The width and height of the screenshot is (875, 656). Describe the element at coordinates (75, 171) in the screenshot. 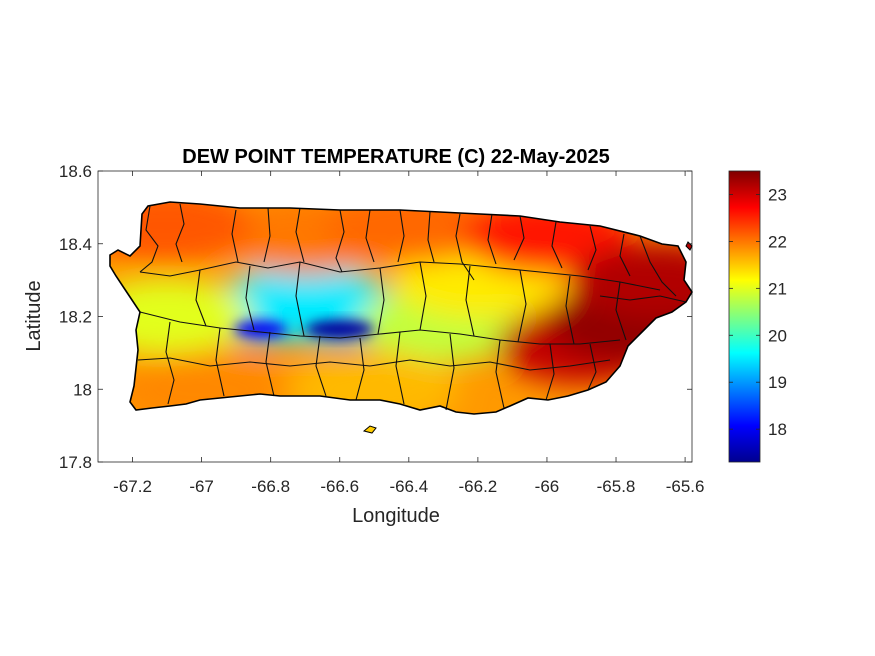

I see `y-tick-label: 18.6` at that location.